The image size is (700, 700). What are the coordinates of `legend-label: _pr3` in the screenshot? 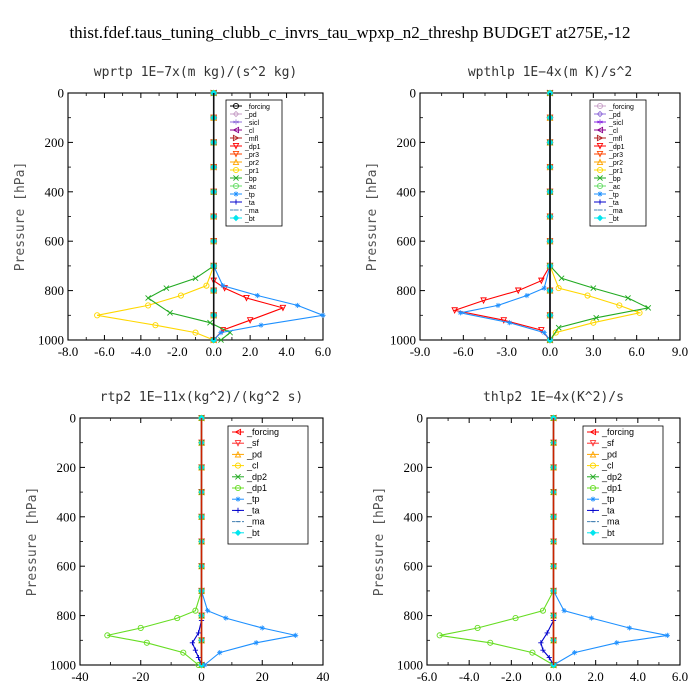 It's located at (251, 155).